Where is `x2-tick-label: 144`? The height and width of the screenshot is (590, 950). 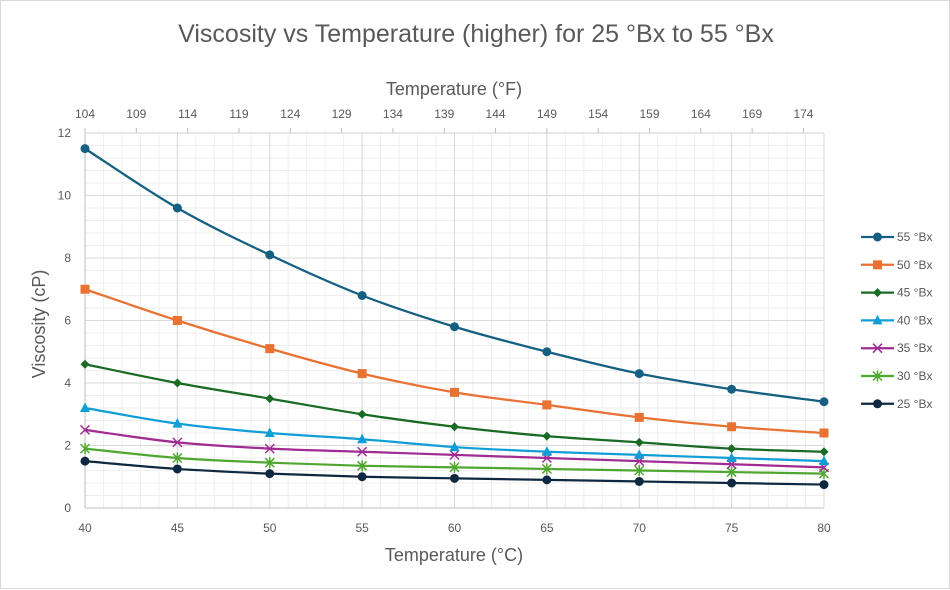
x2-tick-label: 144 is located at coordinates (496, 114).